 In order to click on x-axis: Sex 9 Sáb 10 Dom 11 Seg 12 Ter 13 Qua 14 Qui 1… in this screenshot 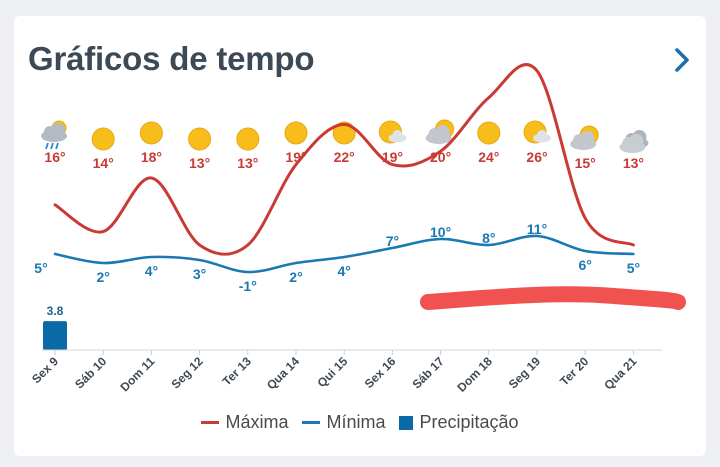, I will do `click(345, 372)`.